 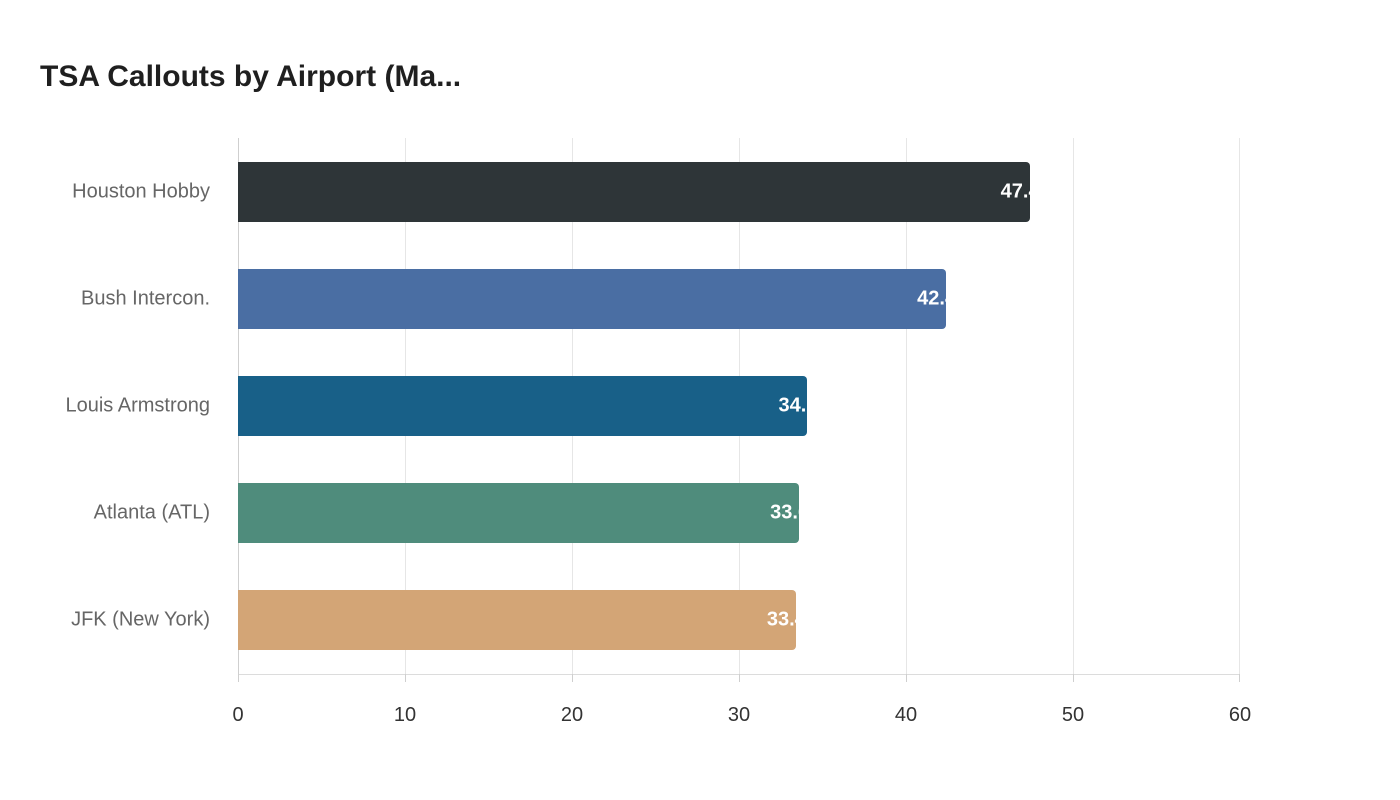 I want to click on bar-value-label: 34.1, so click(x=793, y=405).